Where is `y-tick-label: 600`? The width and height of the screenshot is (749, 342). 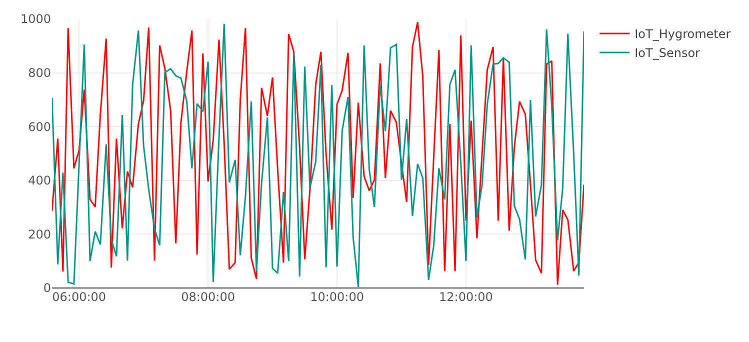 y-tick-label: 600 is located at coordinates (39, 127).